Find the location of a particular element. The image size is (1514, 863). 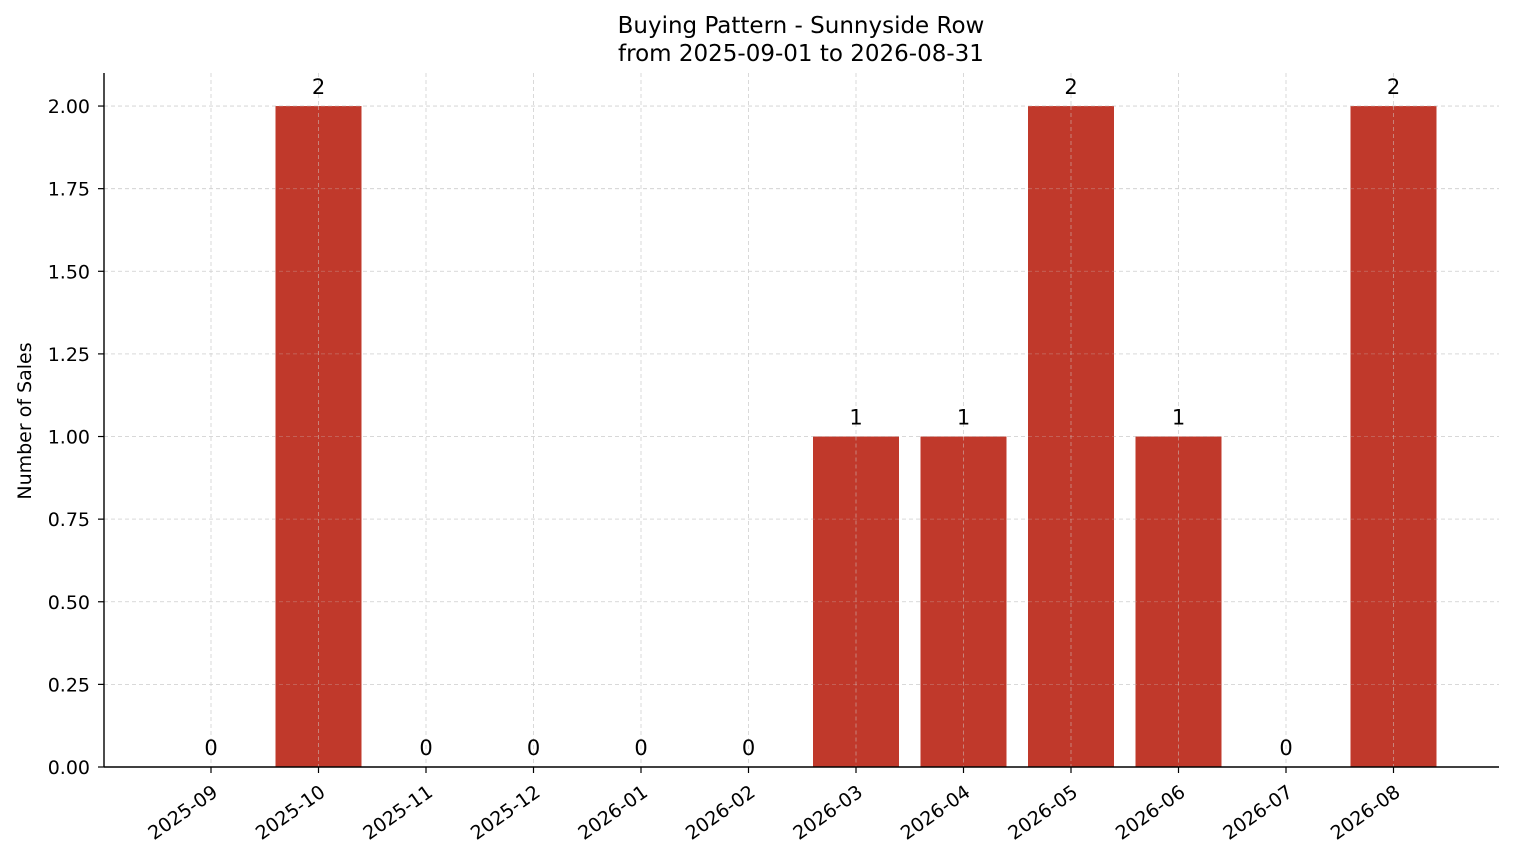

x-tick-label: 2026-07 is located at coordinates (1258, 813).